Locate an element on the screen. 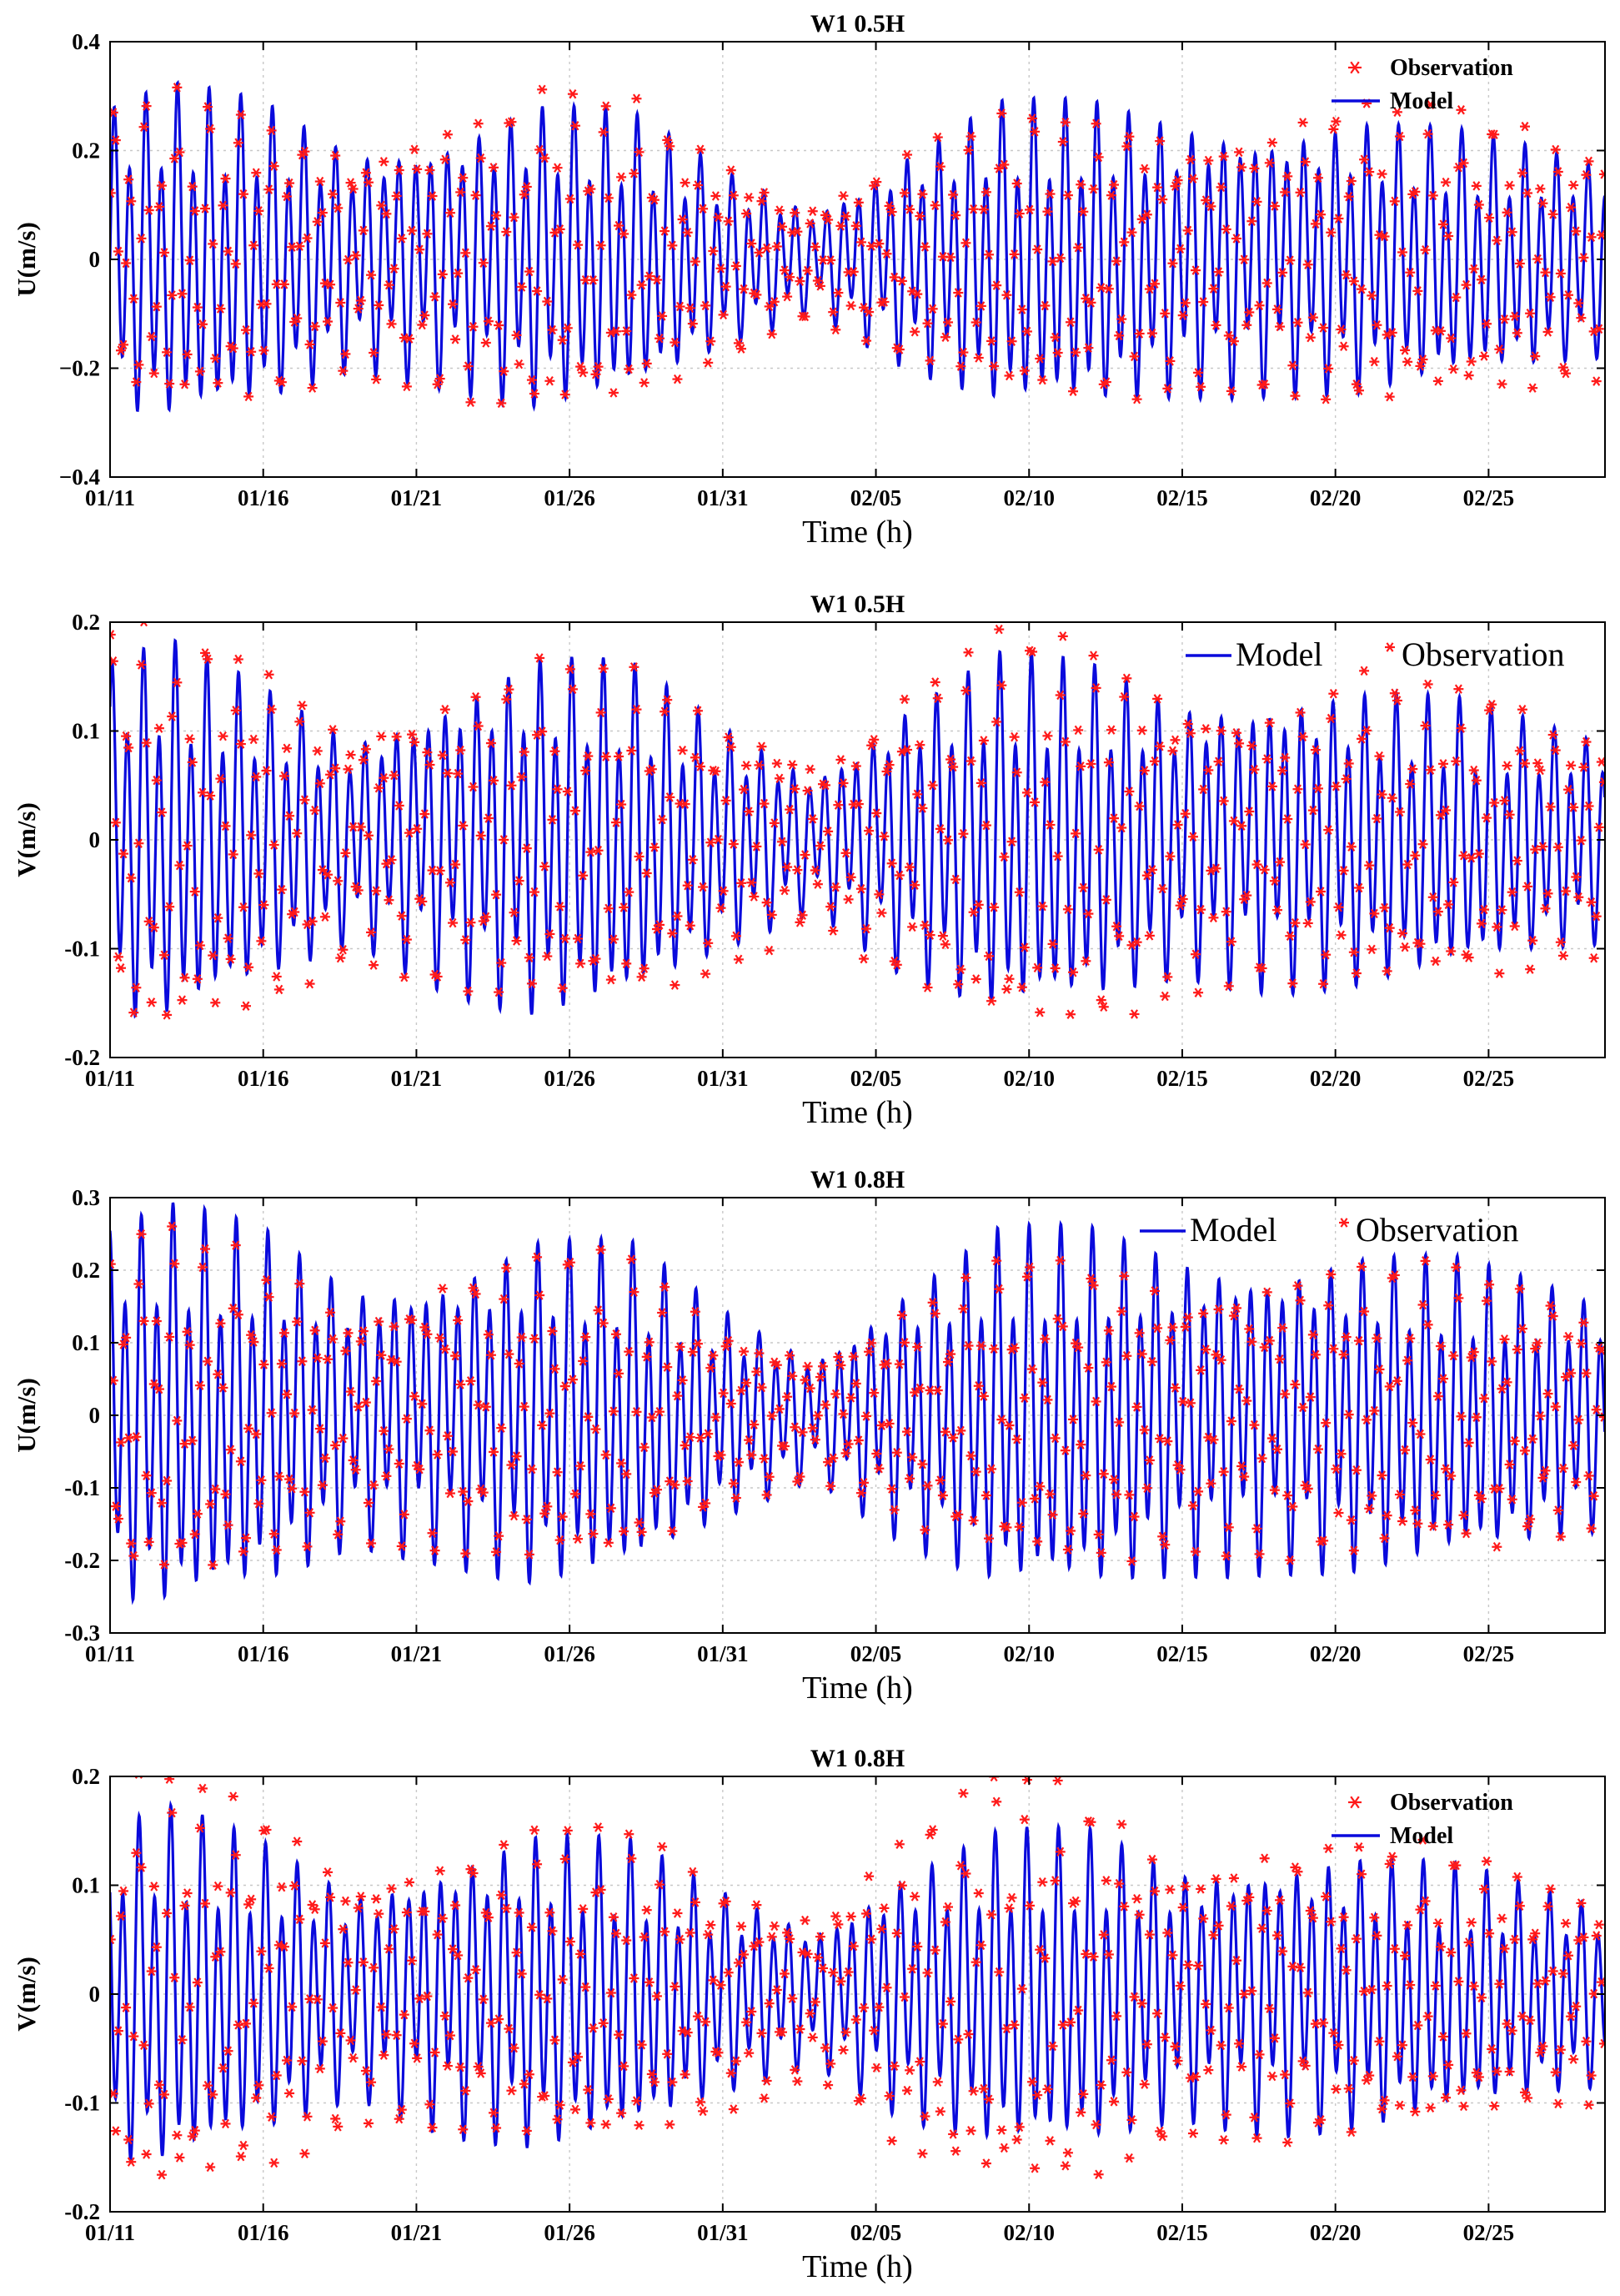 This screenshot has width=1620, height=2296. x-tick-label: 01/21 is located at coordinates (417, 1078).